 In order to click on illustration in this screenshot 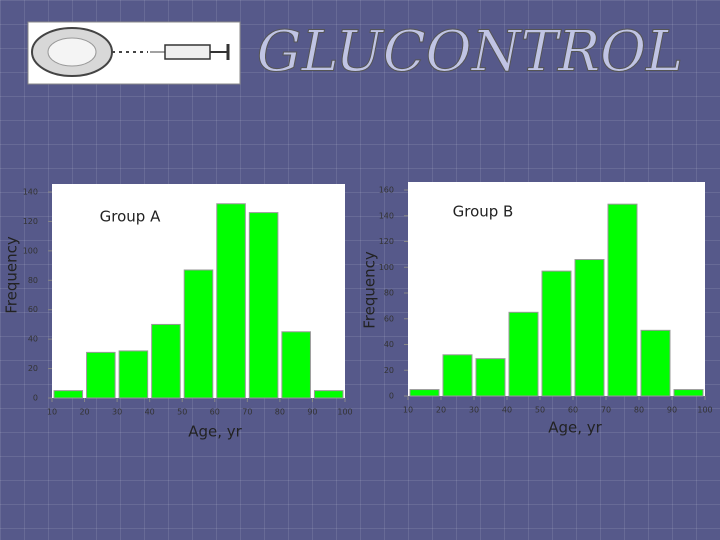, I will do `click(134, 53)`.